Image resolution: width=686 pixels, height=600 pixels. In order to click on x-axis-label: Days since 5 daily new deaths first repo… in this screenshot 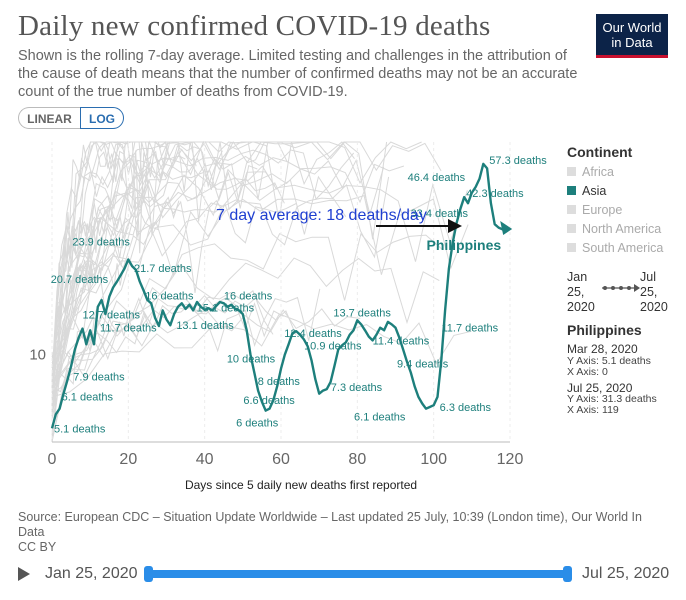, I will do `click(301, 485)`.